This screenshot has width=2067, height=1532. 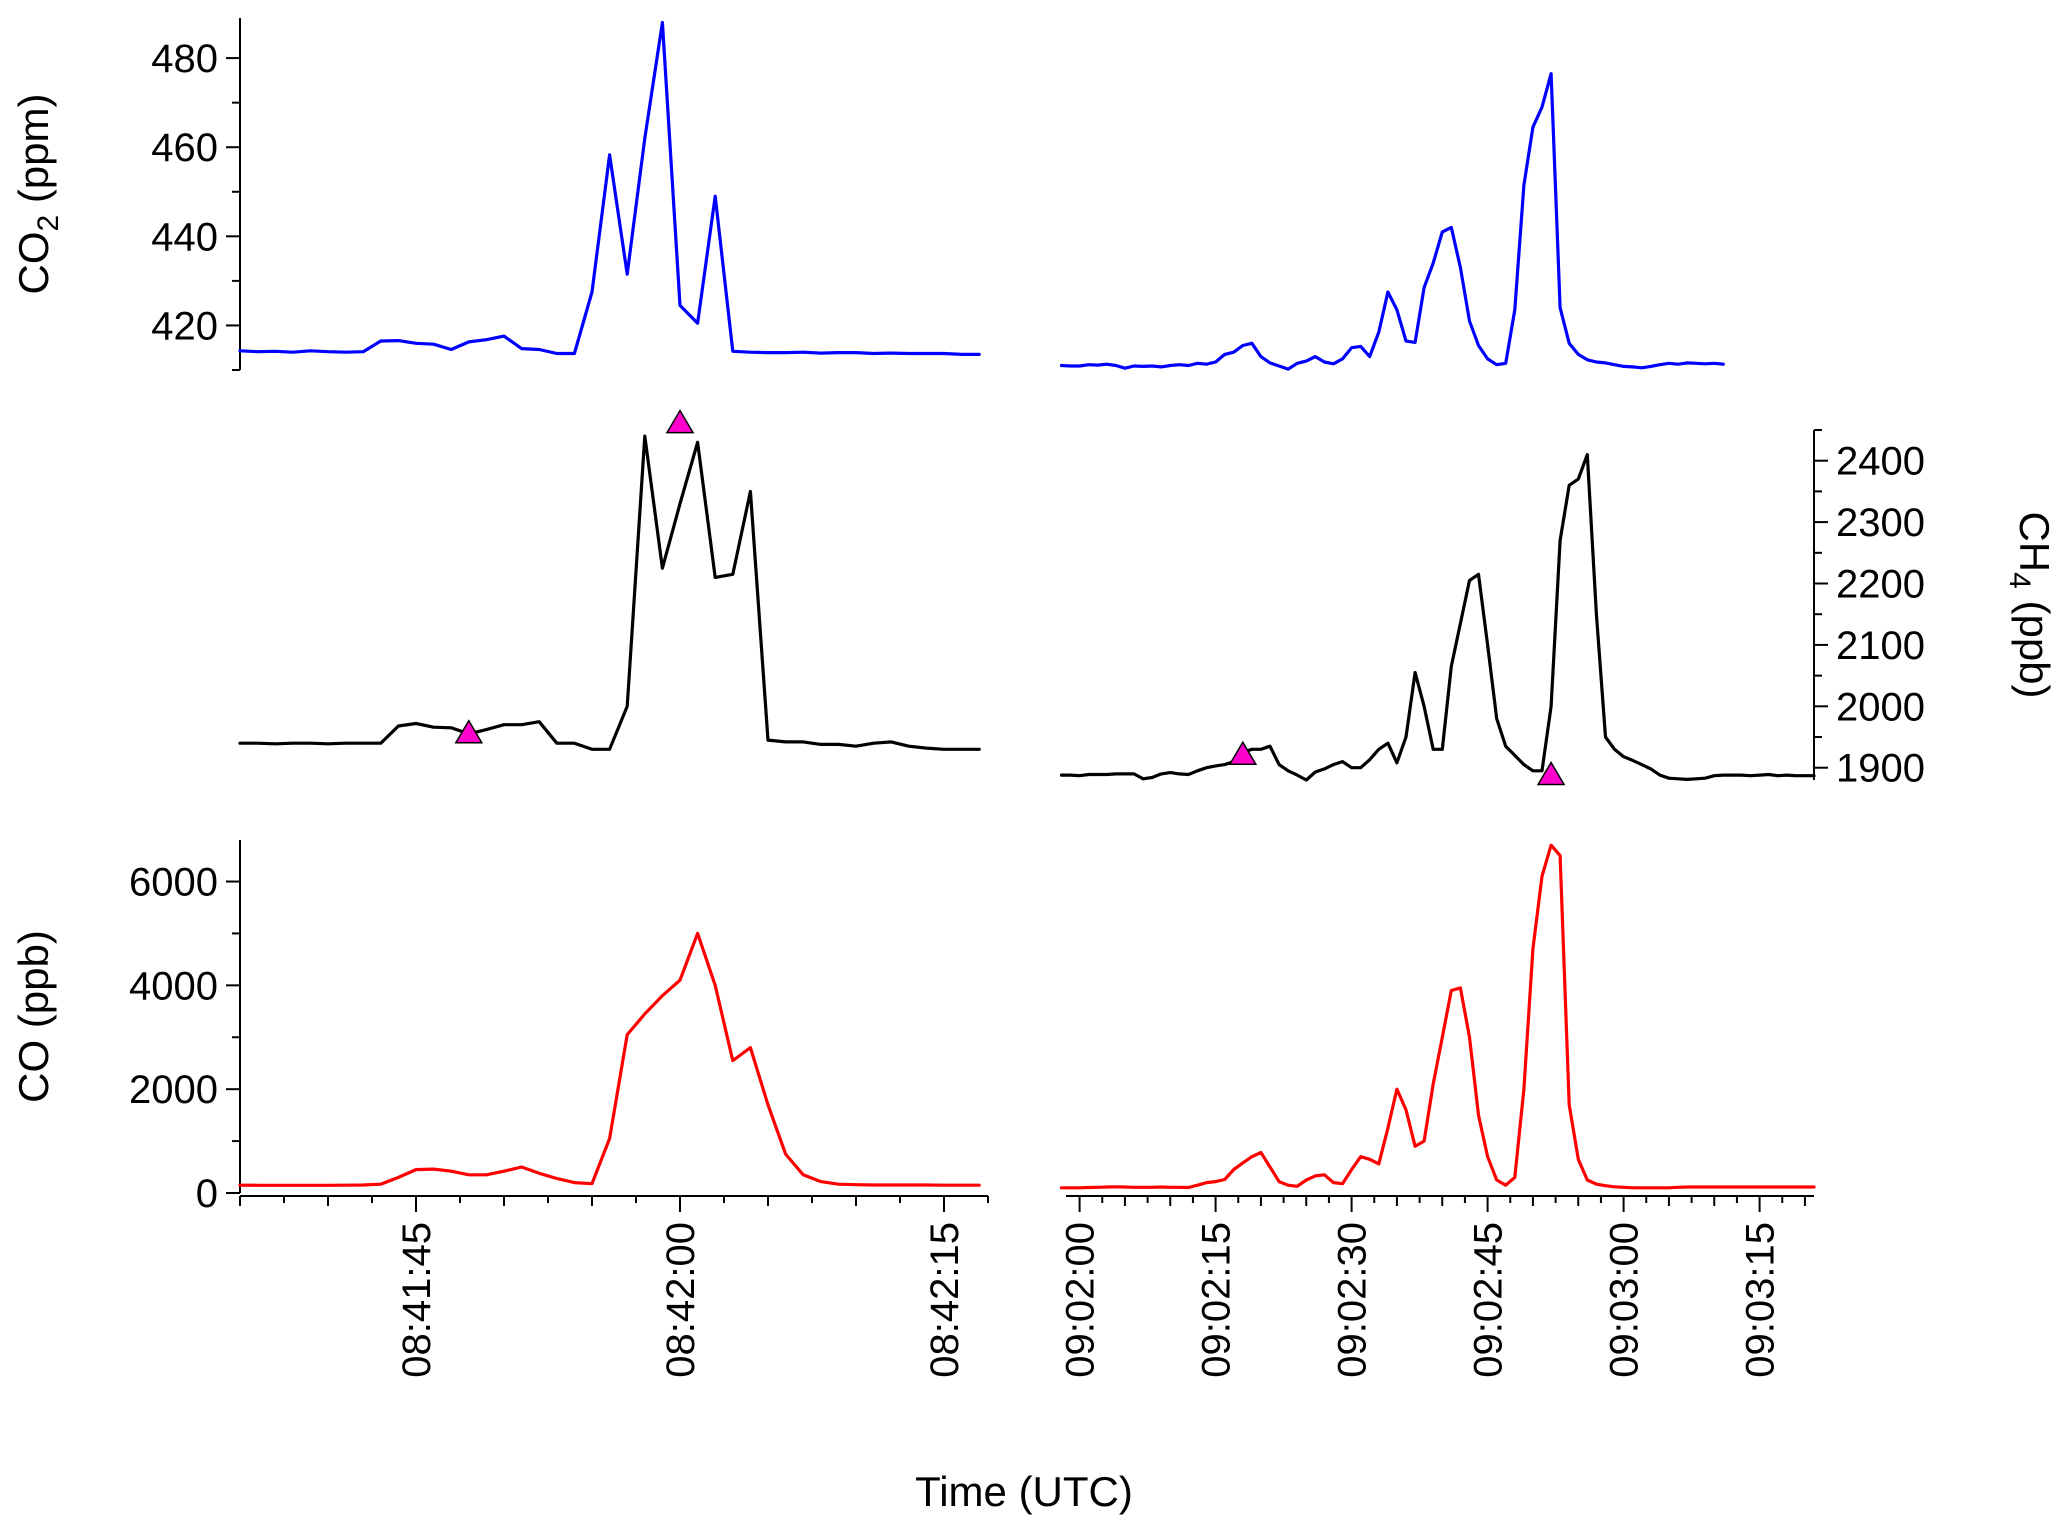 What do you see at coordinates (33, 985) in the screenshot?
I see `co-y-title-unit: (ppb)` at bounding box center [33, 985].